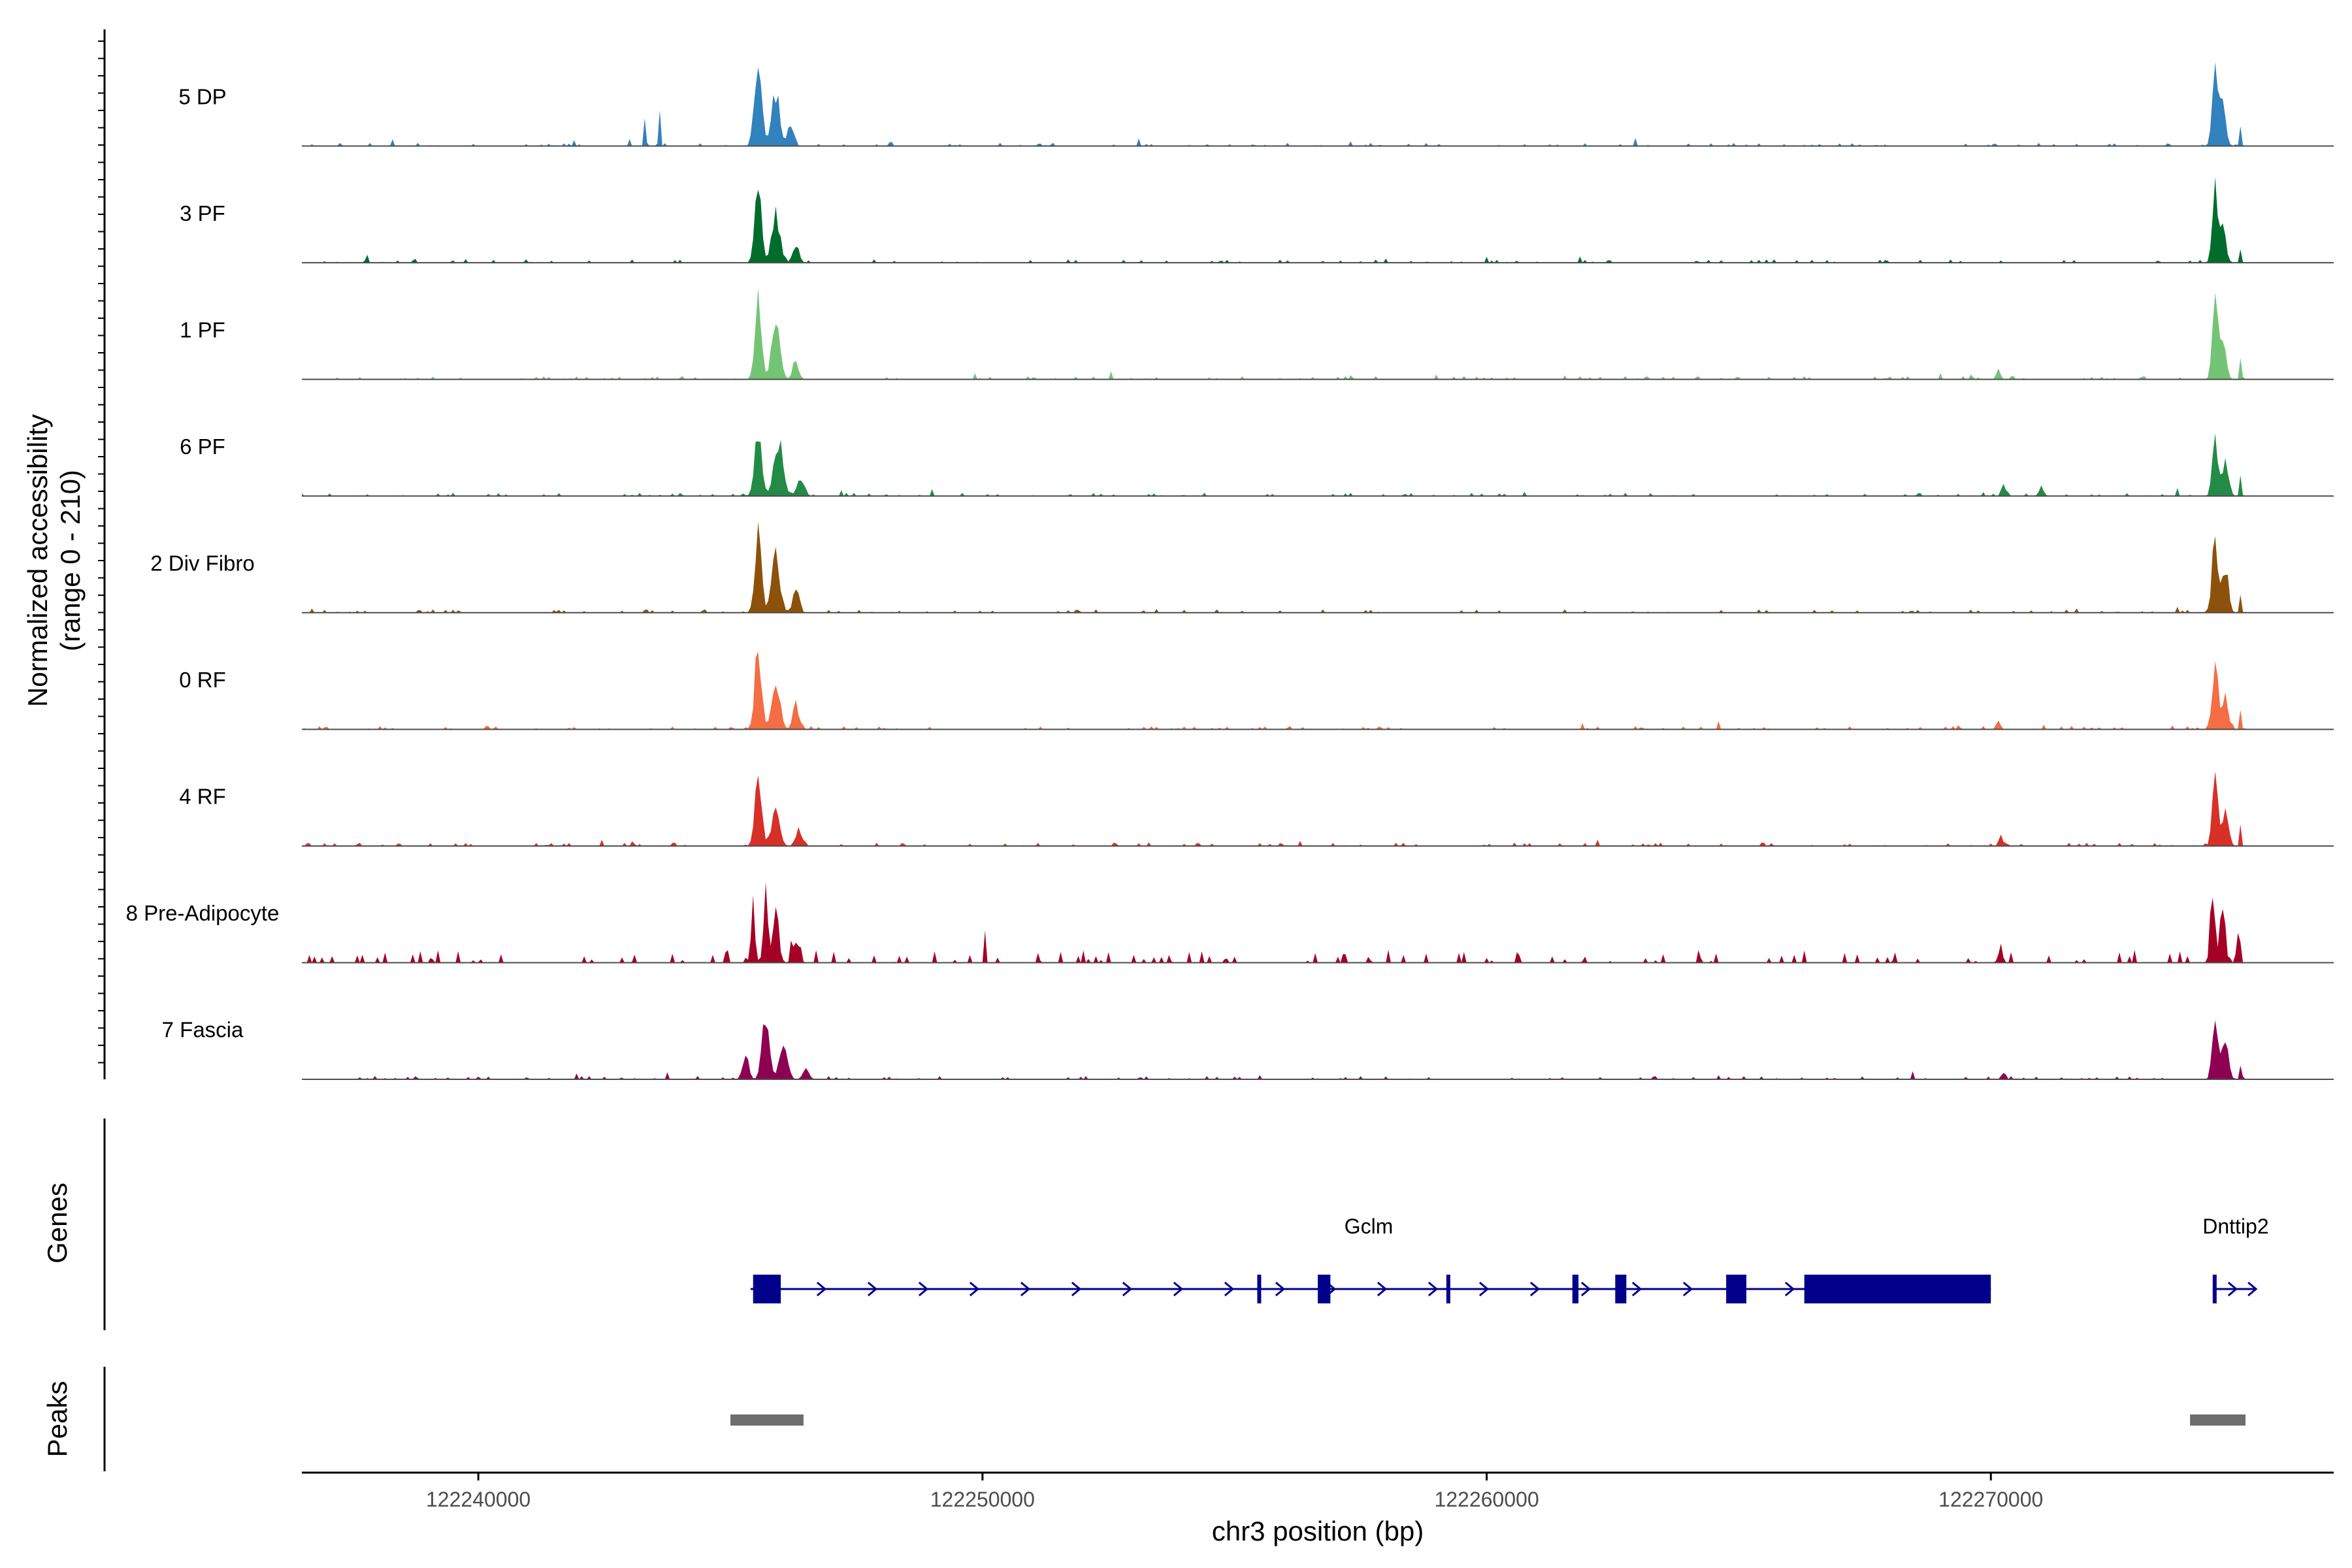 The image size is (2352, 1568). I want to click on track-7: 4 RF, so click(1256, 809).